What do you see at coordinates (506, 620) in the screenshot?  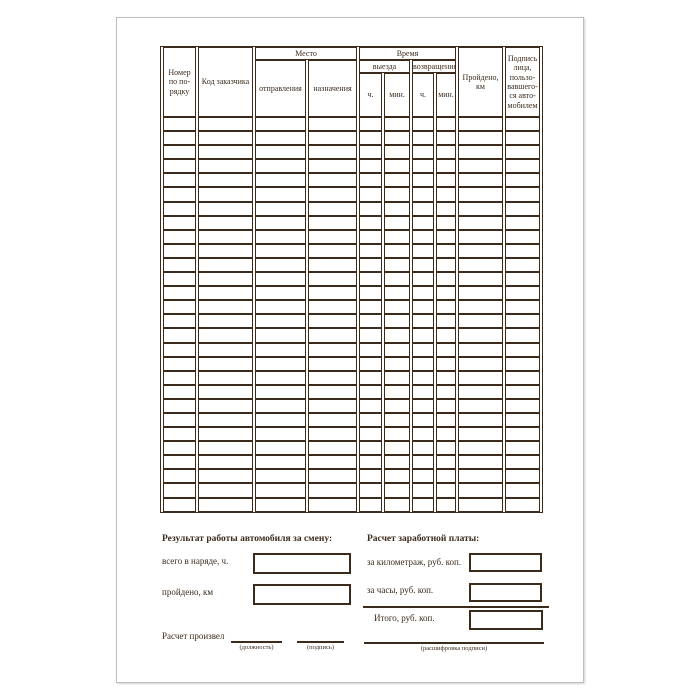 I see `salary-value-box-total` at bounding box center [506, 620].